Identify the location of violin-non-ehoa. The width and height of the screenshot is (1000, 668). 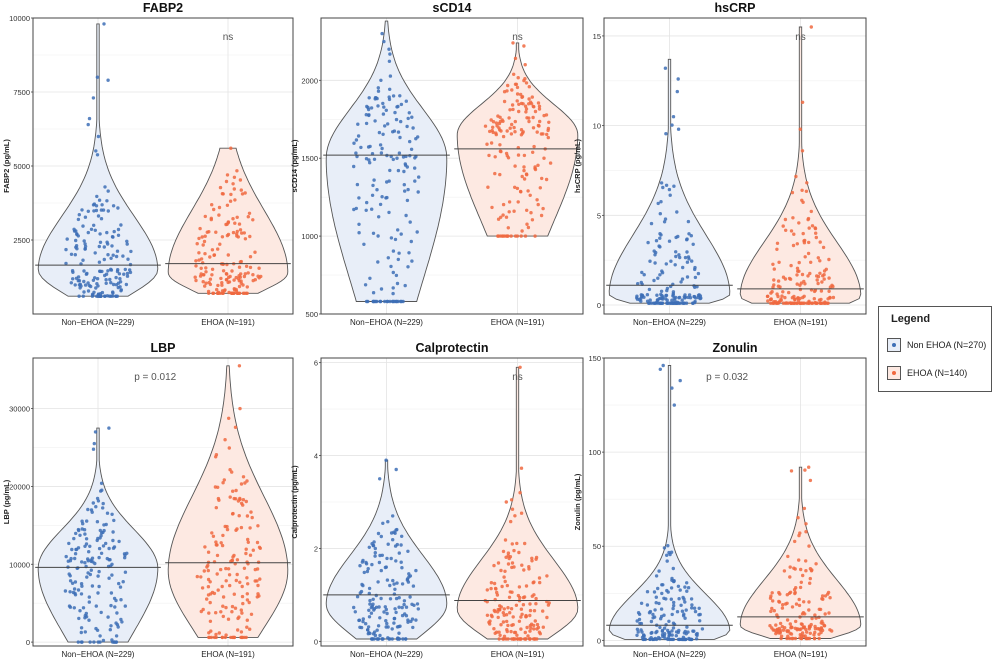
(98, 160).